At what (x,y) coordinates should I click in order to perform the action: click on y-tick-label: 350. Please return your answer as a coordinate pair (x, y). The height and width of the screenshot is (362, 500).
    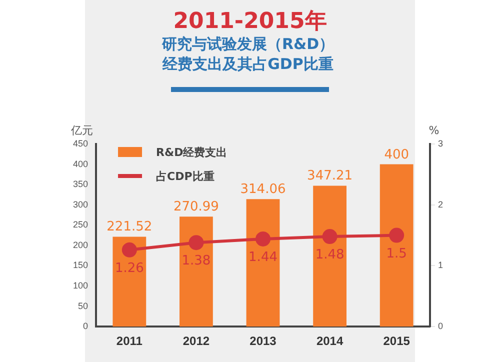
    Looking at the image, I should click on (80, 184).